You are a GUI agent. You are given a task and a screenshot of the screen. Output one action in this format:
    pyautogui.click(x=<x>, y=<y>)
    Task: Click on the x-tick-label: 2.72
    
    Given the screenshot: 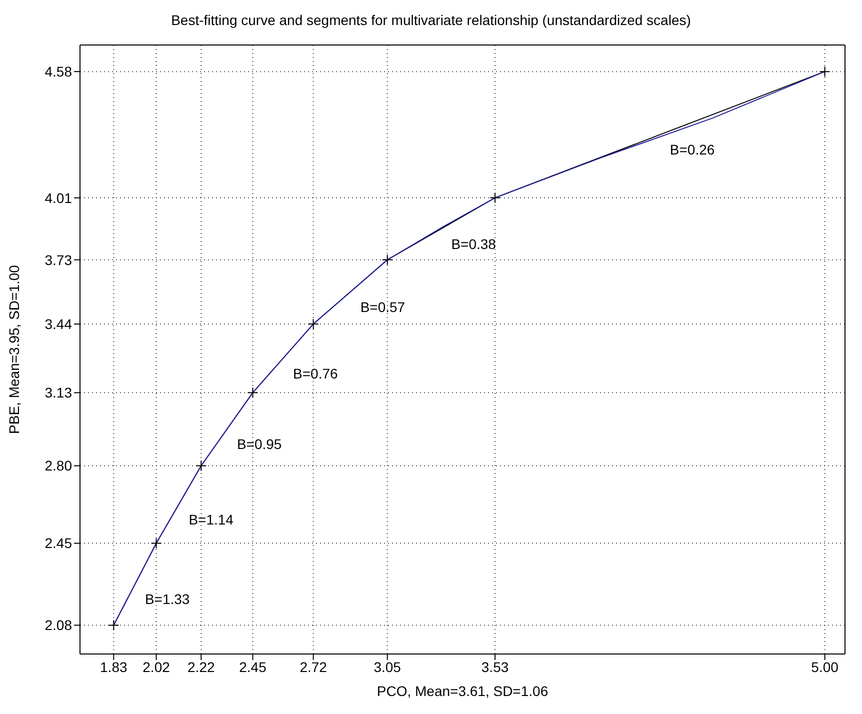 What is the action you would take?
    pyautogui.click(x=314, y=666)
    